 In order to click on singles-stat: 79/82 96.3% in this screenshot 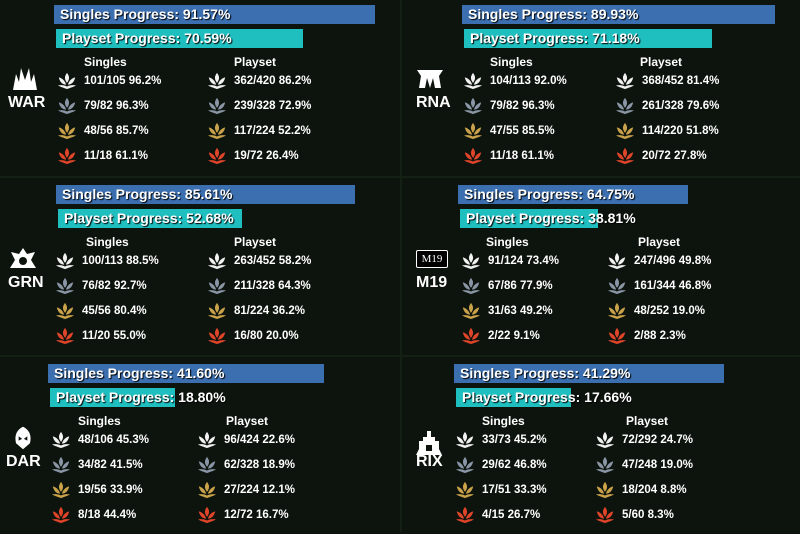, I will do `click(522, 106)`.